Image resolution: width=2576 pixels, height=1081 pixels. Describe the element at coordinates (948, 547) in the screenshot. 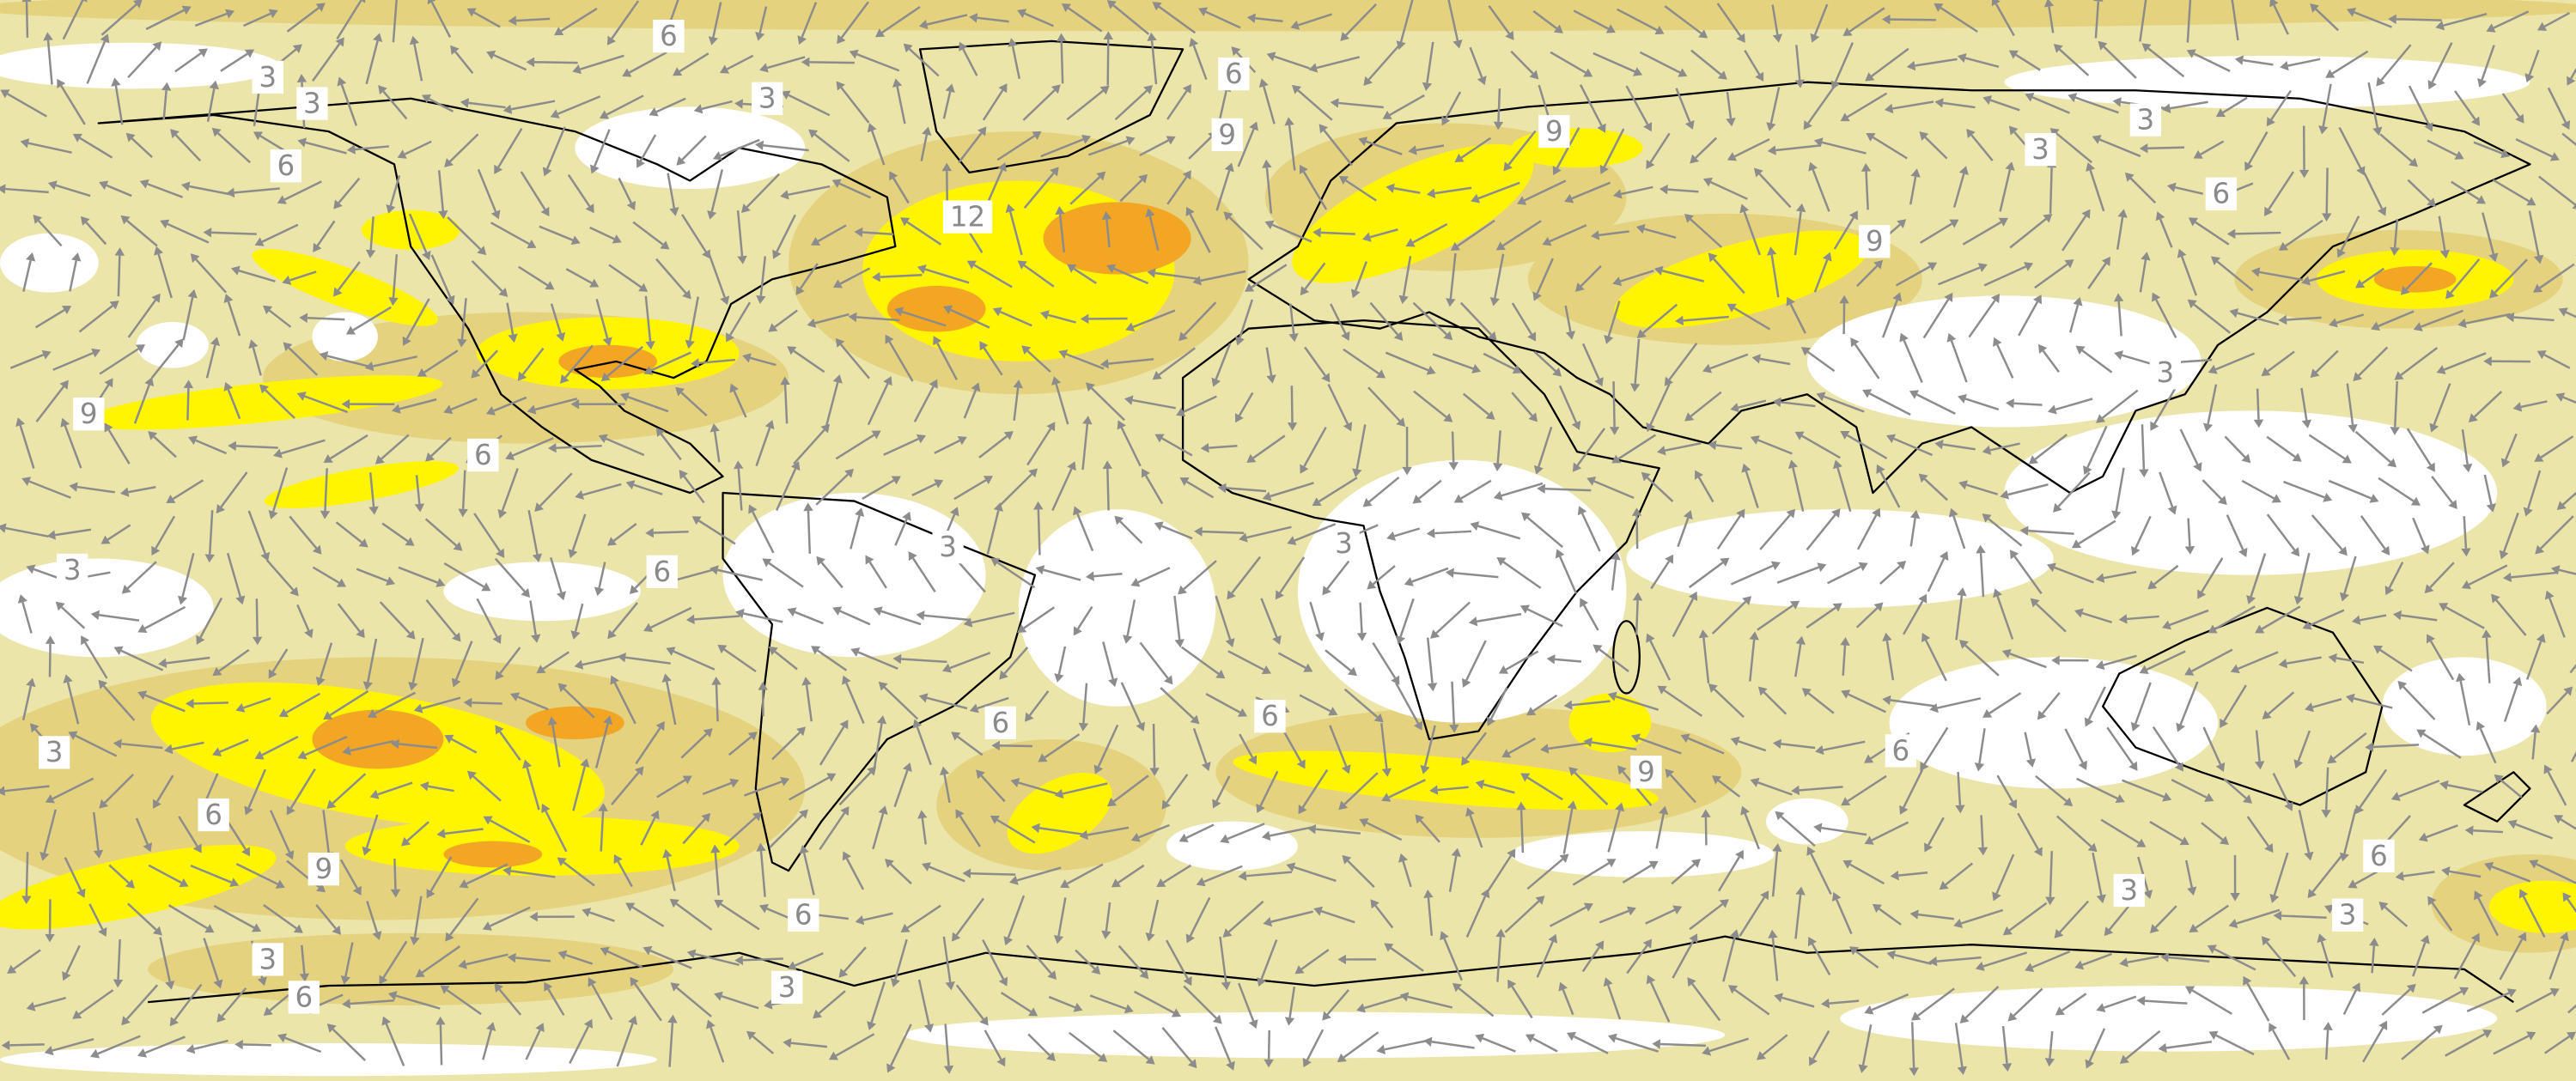

I see `label-box` at that location.